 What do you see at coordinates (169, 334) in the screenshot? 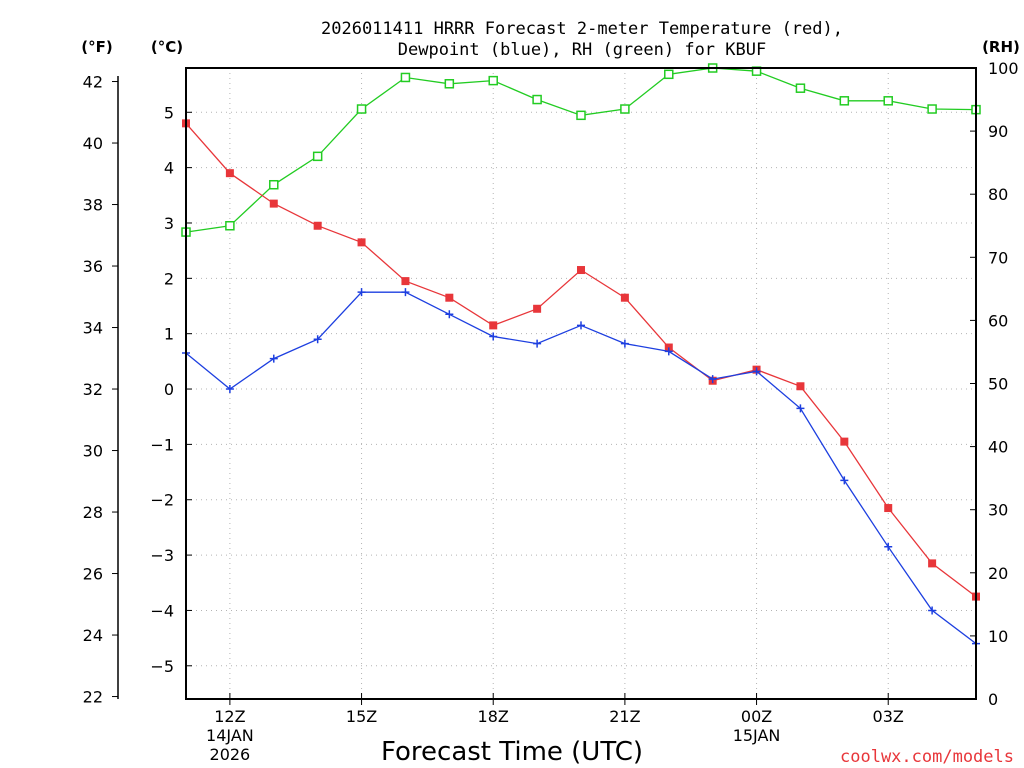
I see `celsius-tick-label: 1` at bounding box center [169, 334].